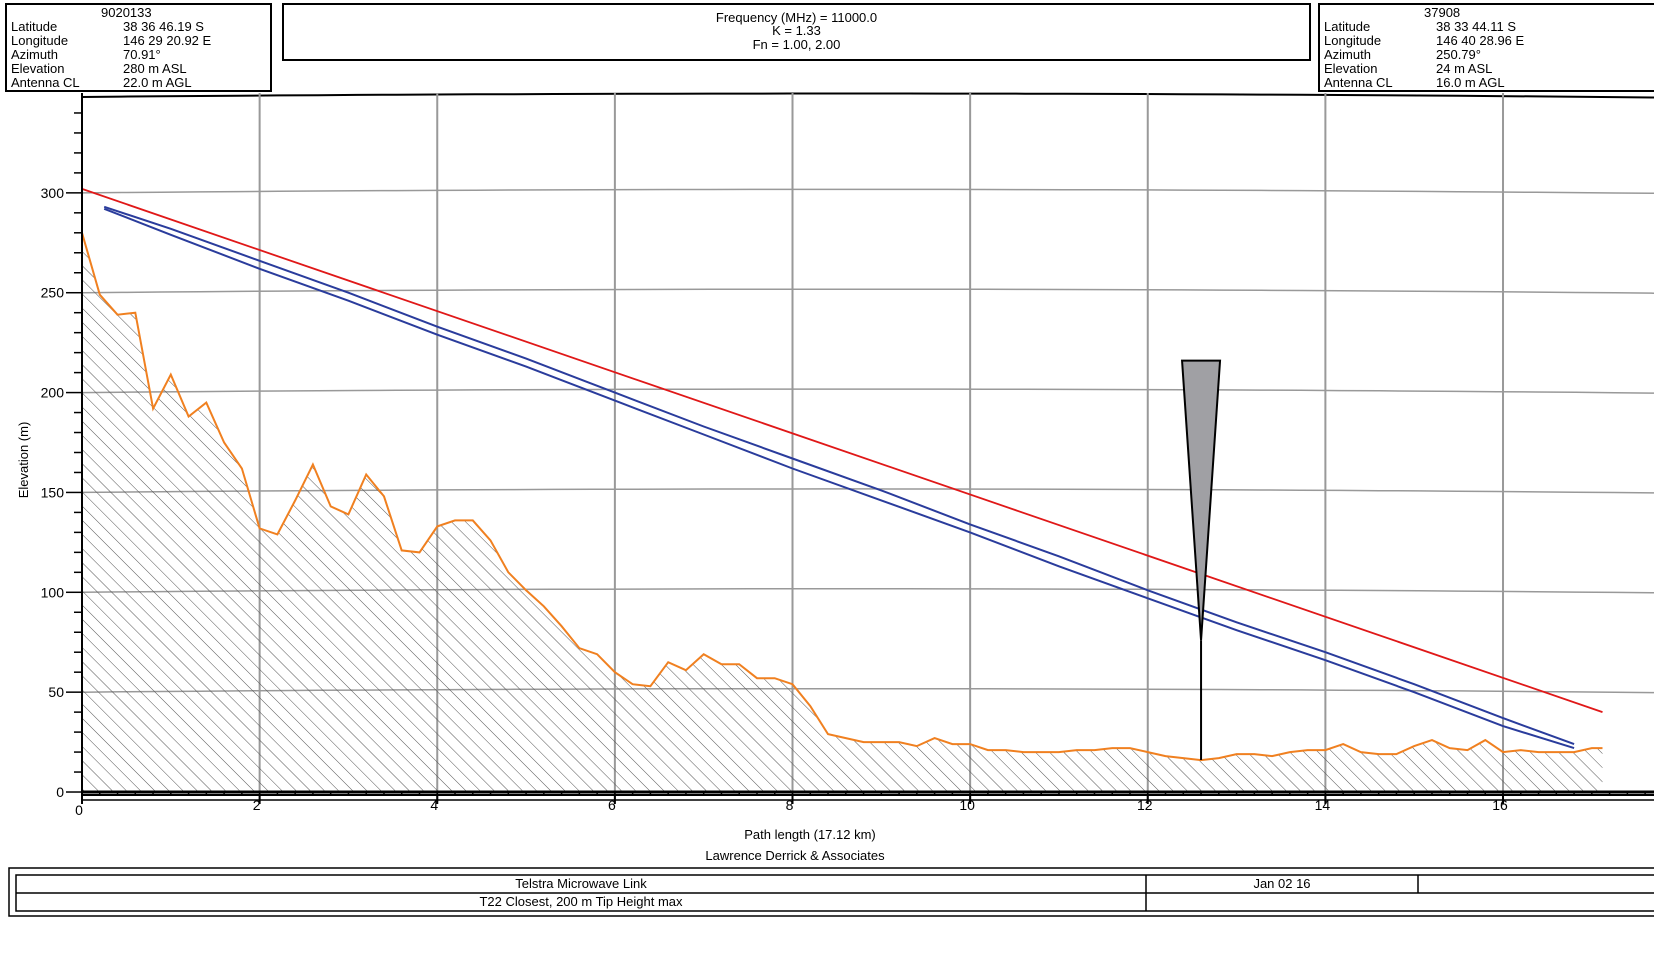 The height and width of the screenshot is (964, 1654). What do you see at coordinates (53, 393) in the screenshot?
I see `y-tick-label: 200` at bounding box center [53, 393].